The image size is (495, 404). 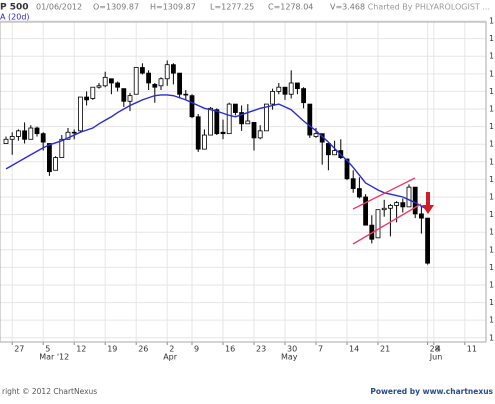 What do you see at coordinates (385, 349) in the screenshot?
I see `x-tick-label: 21` at bounding box center [385, 349].